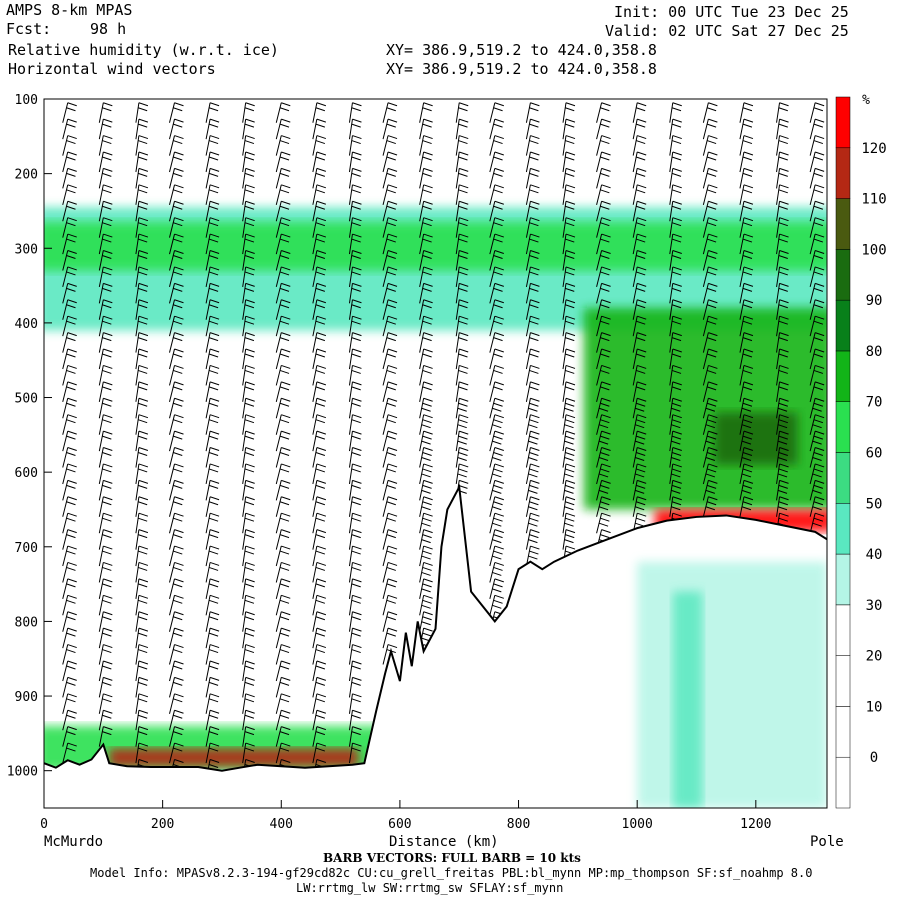 The width and height of the screenshot is (900, 900). Describe the element at coordinates (874, 707) in the screenshot. I see `colorbar-label: 10` at that location.